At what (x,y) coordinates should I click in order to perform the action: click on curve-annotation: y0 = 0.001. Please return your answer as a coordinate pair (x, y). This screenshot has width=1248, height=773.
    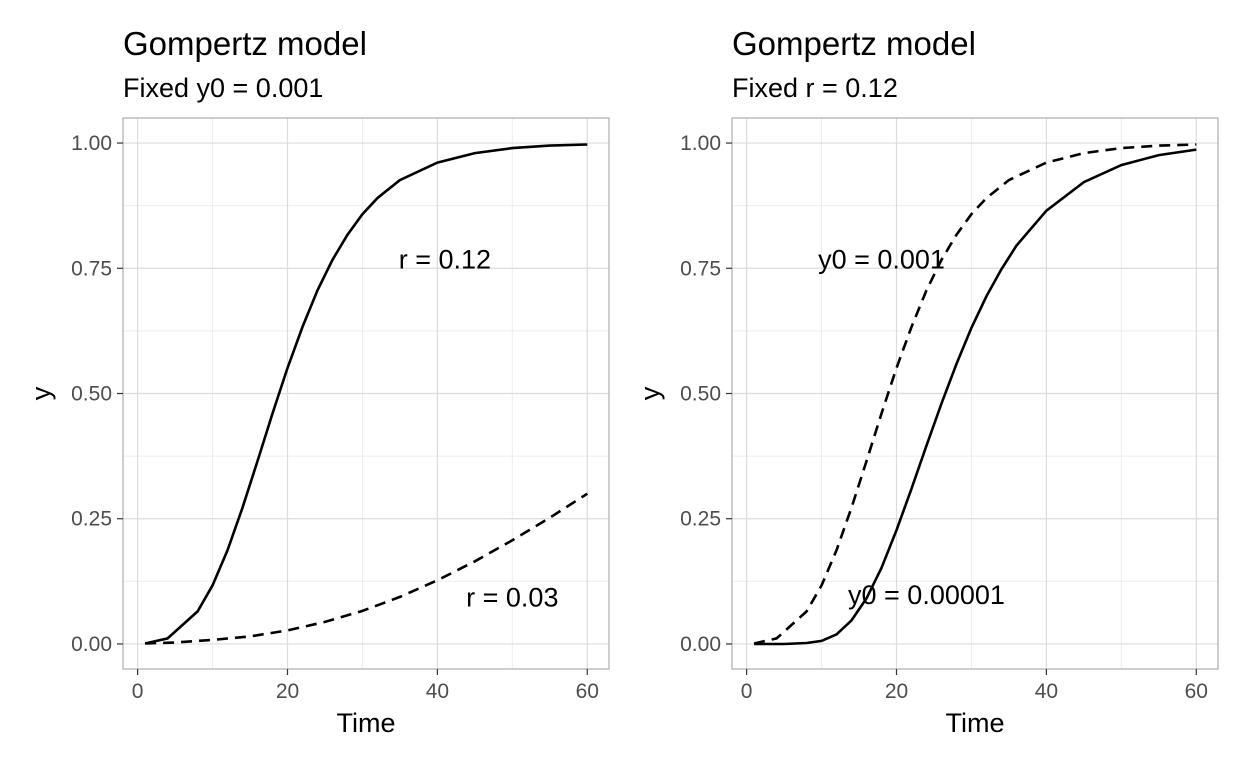
    Looking at the image, I should click on (881, 259).